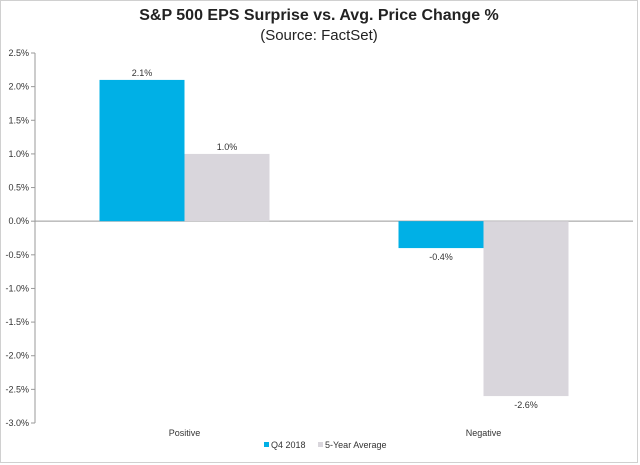 This screenshot has width=640, height=465. What do you see at coordinates (484, 433) in the screenshot?
I see `x-category-label: Negative` at bounding box center [484, 433].